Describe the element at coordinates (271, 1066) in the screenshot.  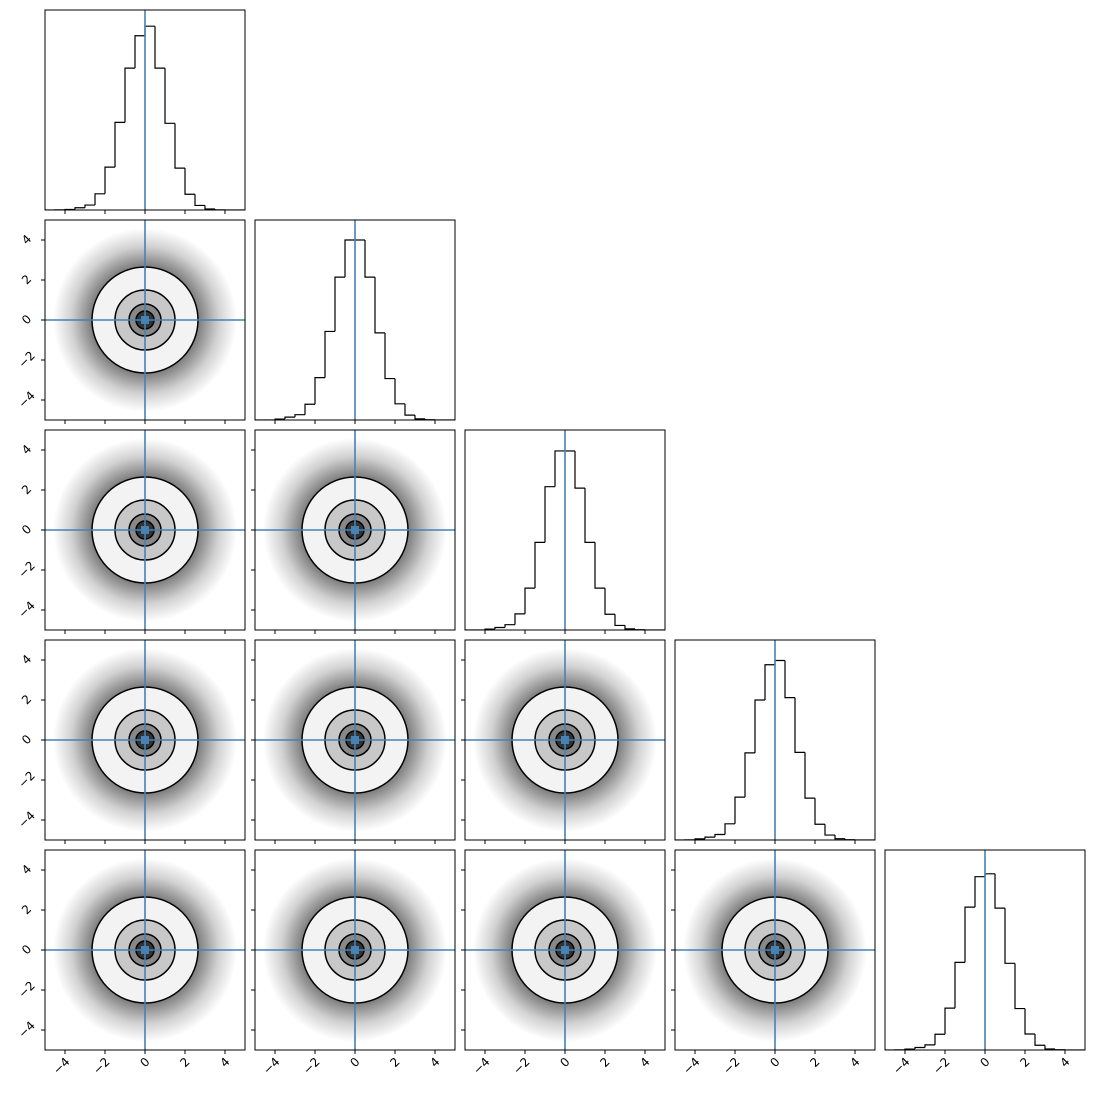
I see `x-tick-label: −4` at that location.